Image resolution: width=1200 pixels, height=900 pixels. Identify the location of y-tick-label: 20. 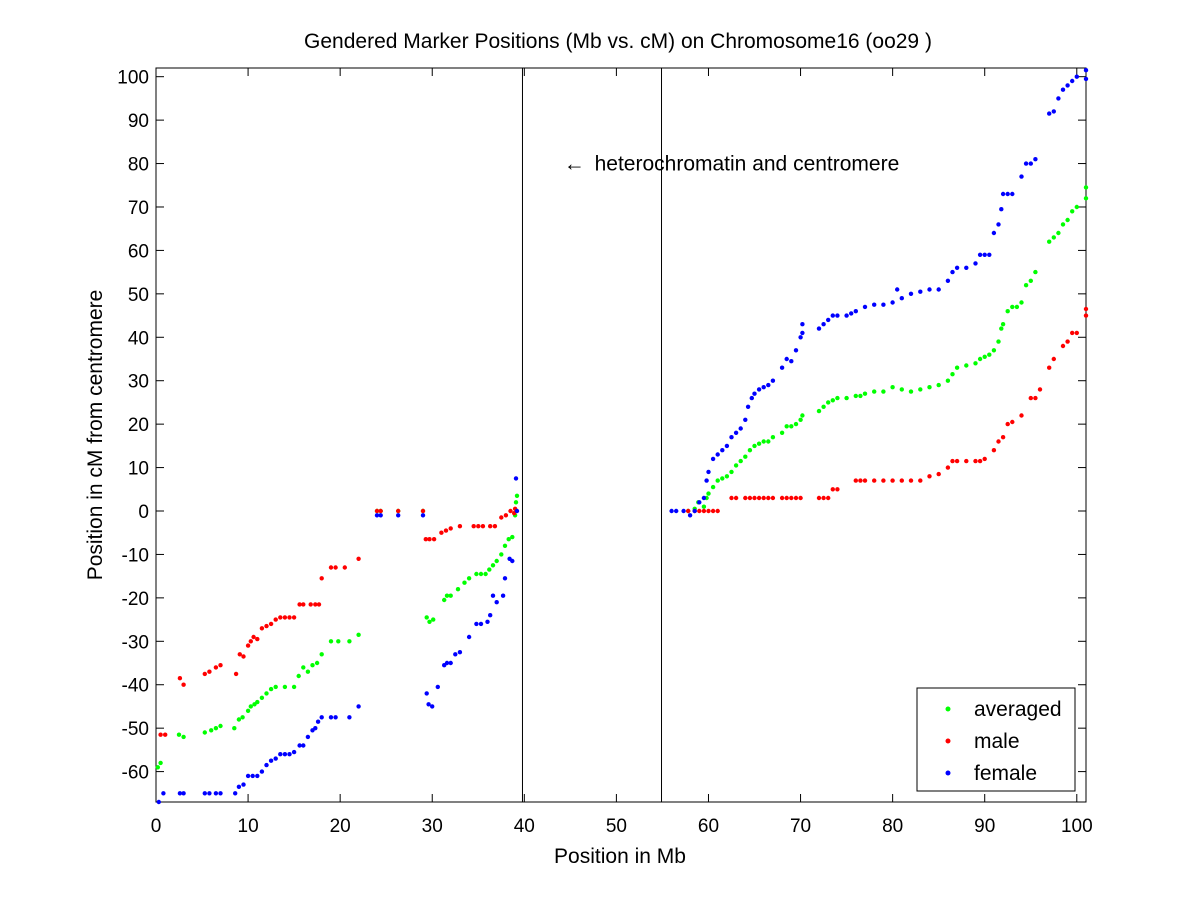
(138, 425).